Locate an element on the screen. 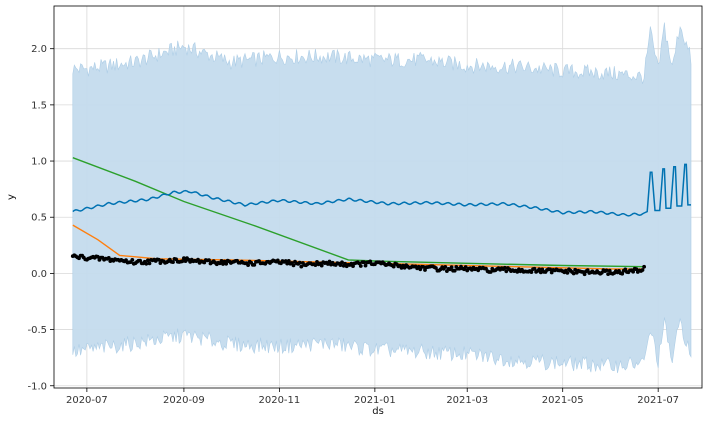  y-tick-label: -0.5 is located at coordinates (37, 330).